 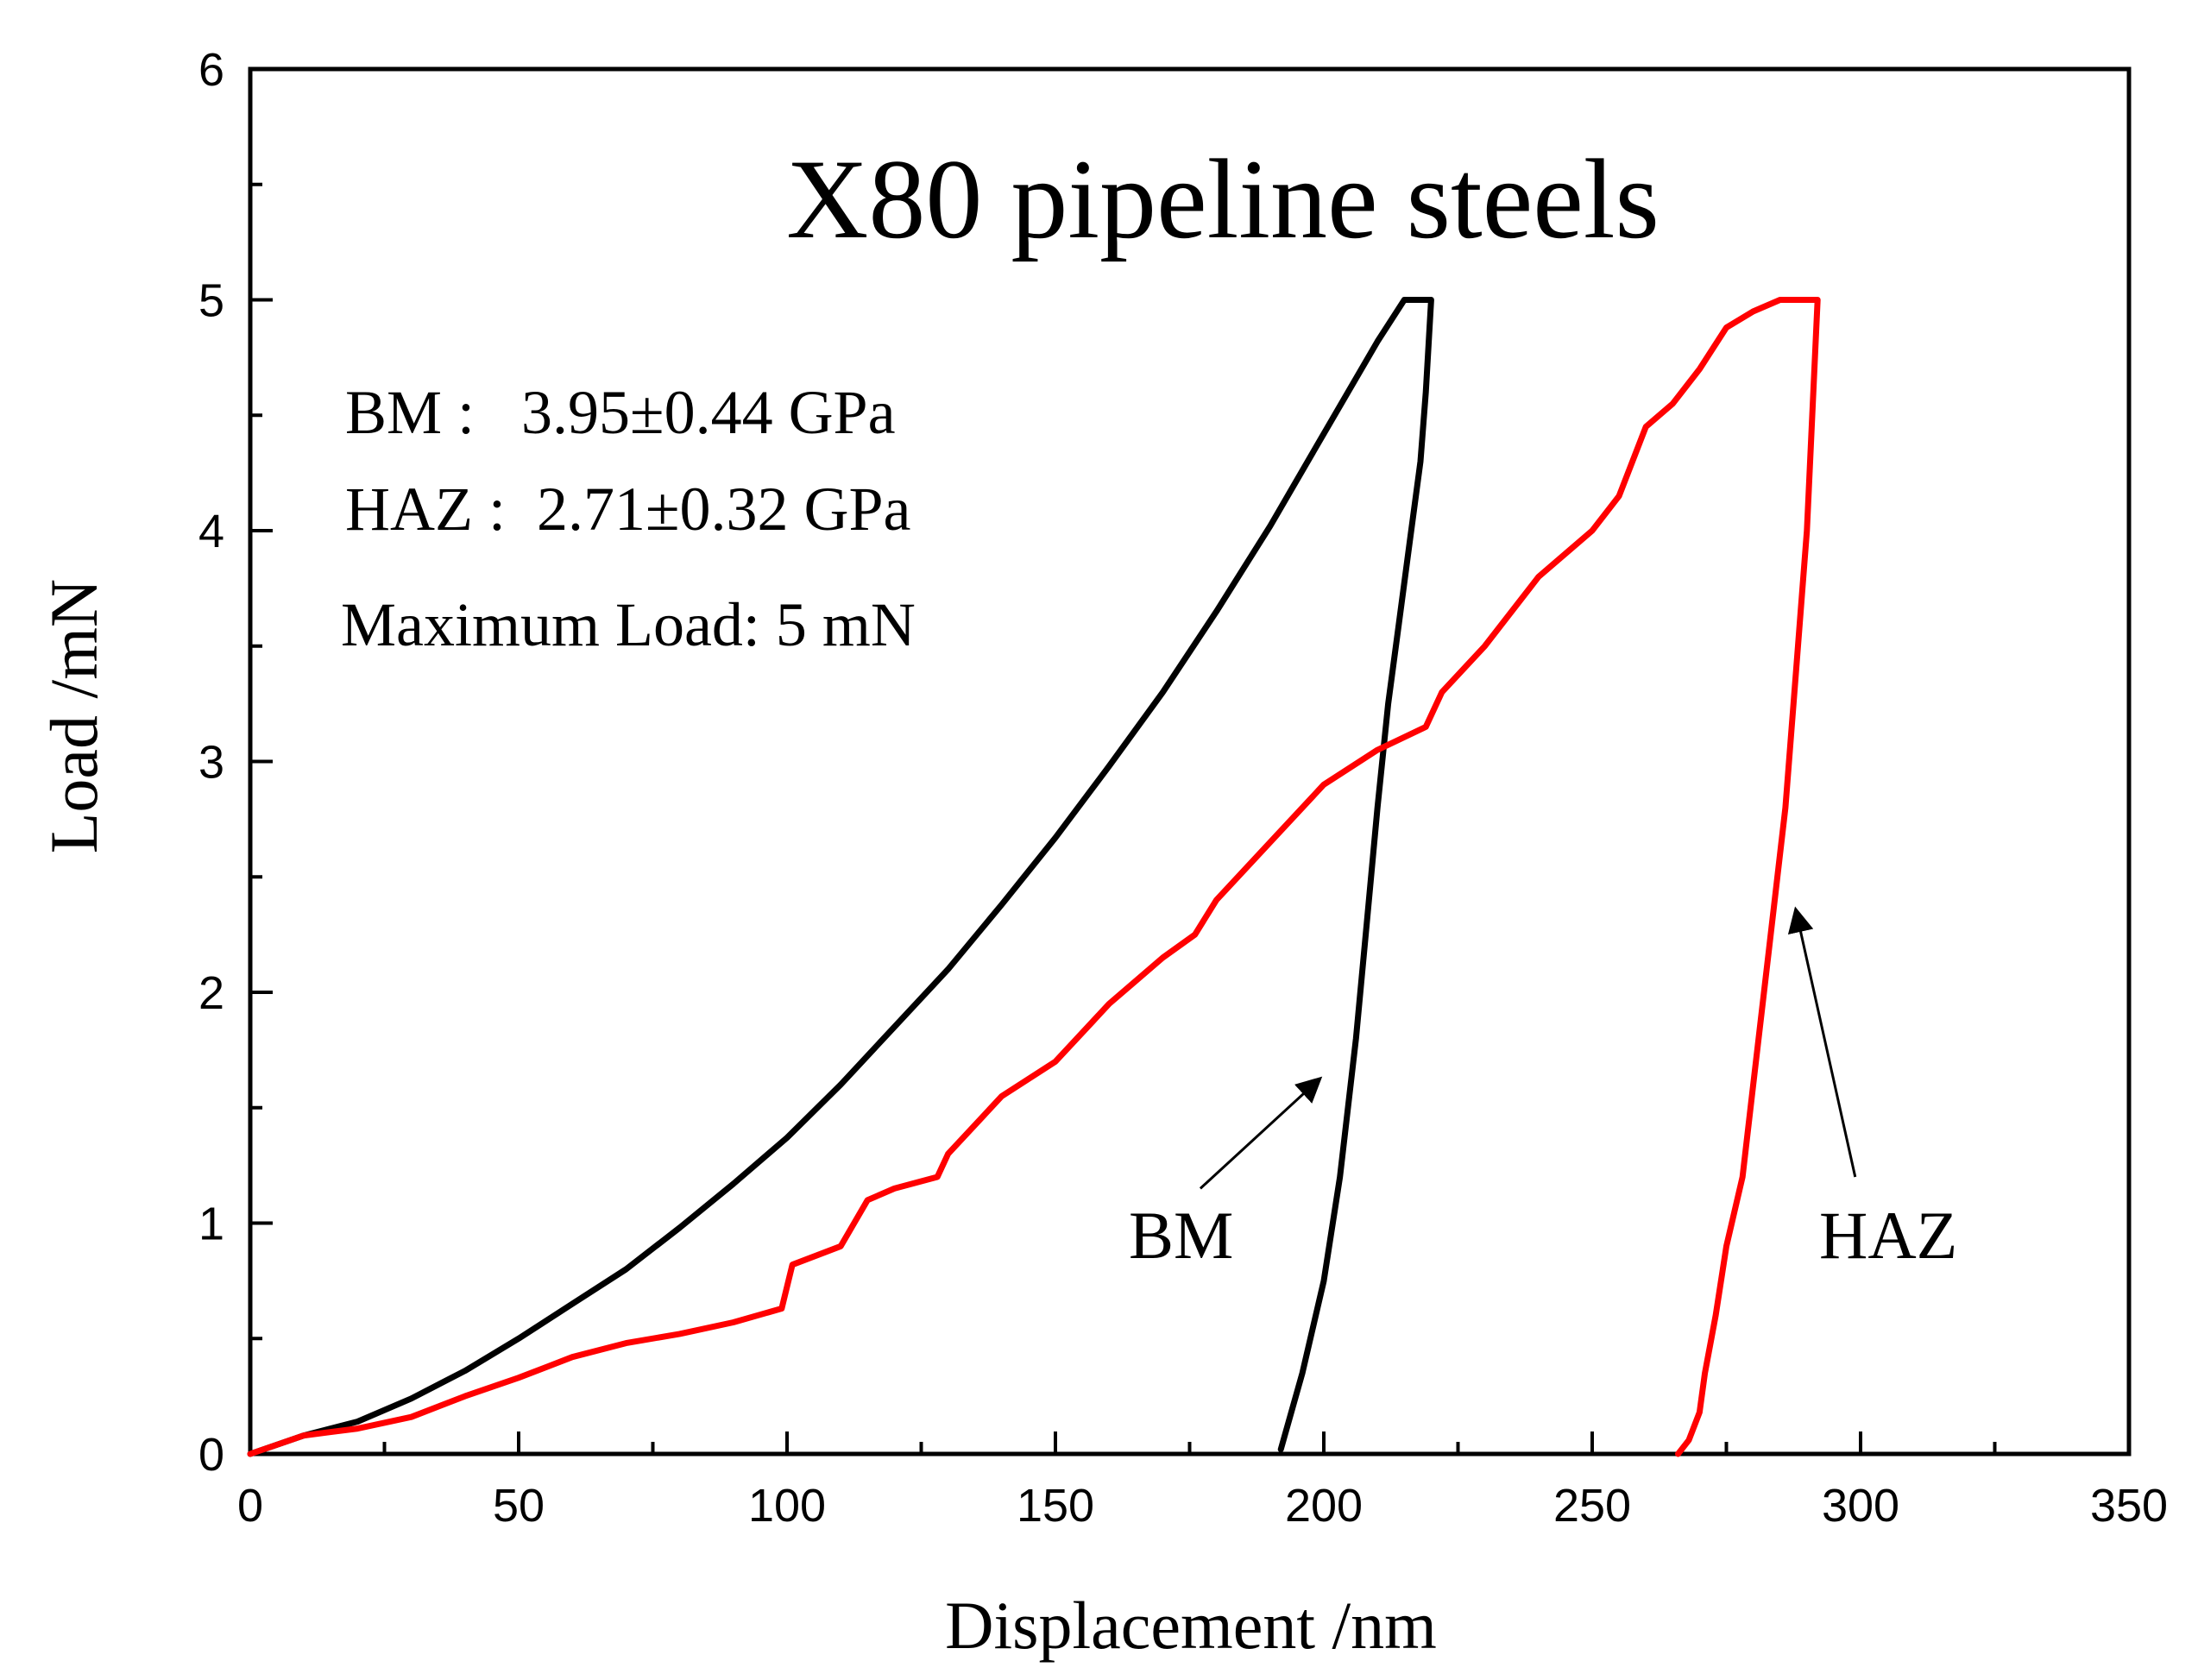 I want to click on chart-title: X80 pipeline steels, so click(x=1223, y=199).